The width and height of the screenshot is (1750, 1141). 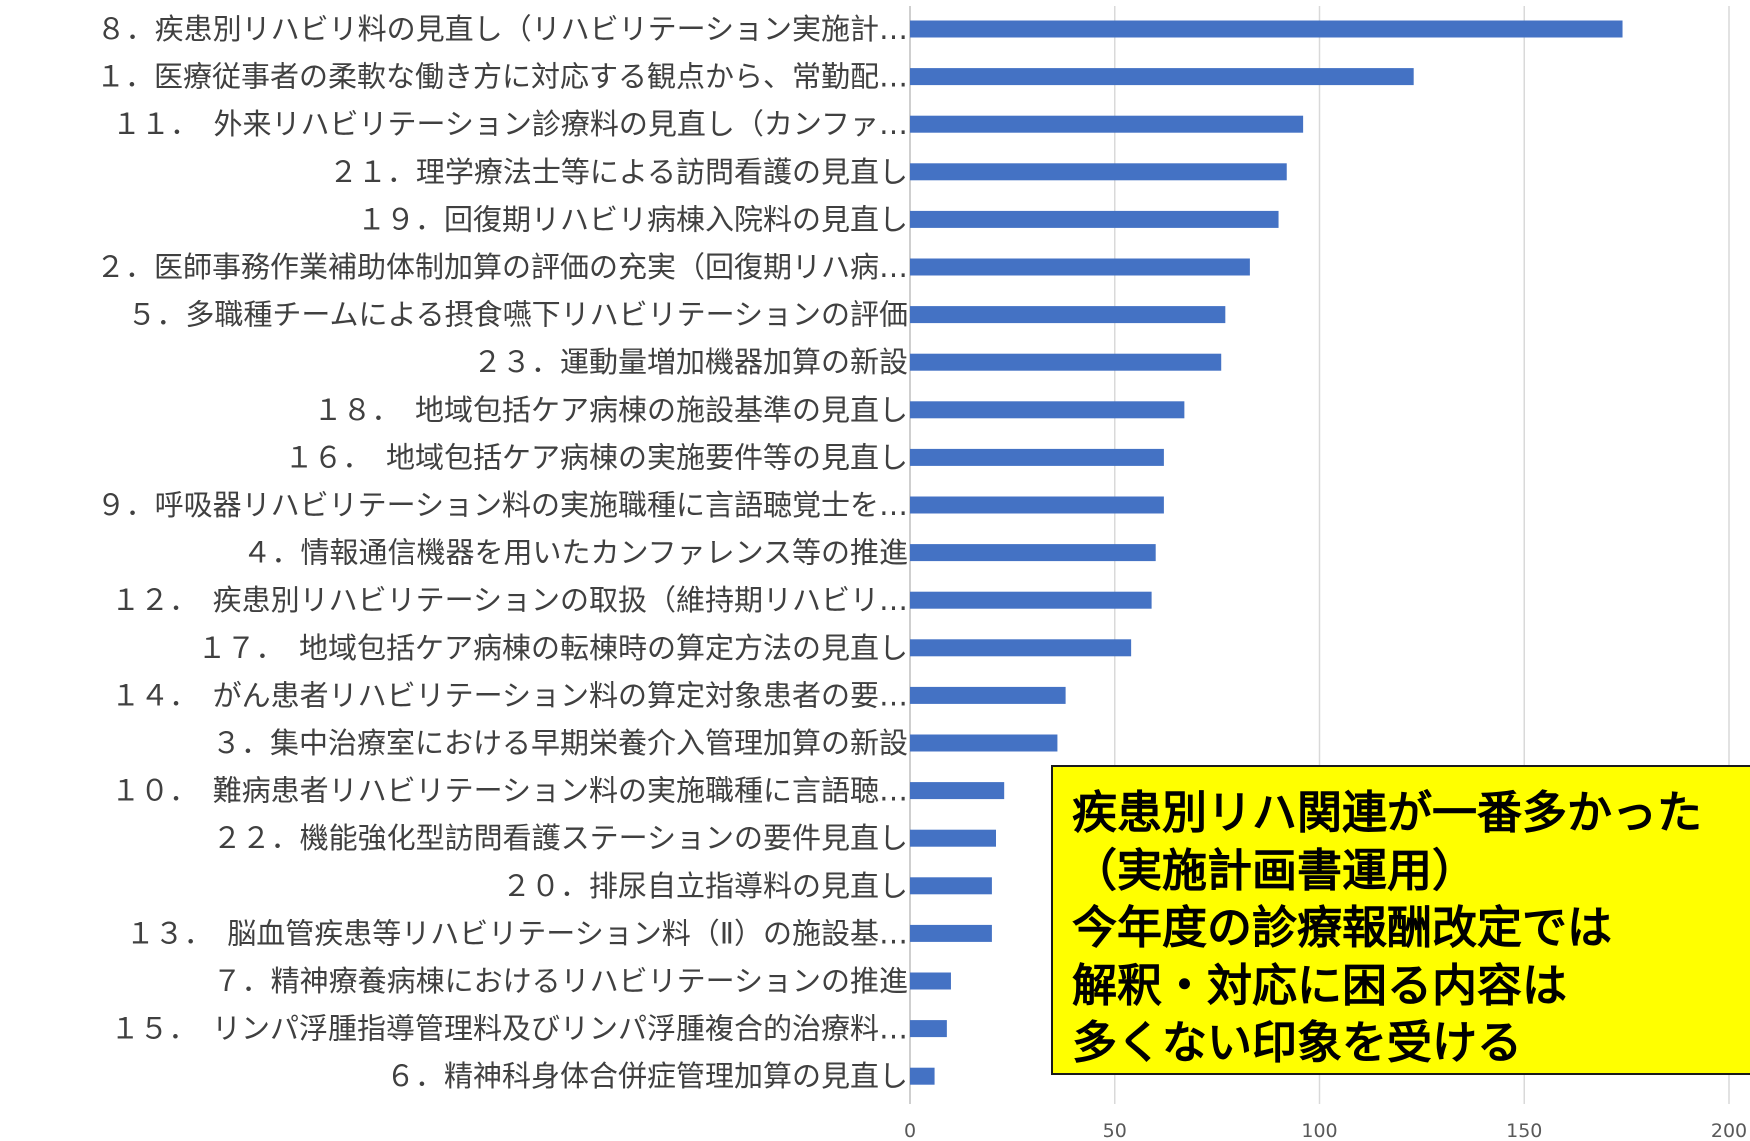 I want to click on category-label: ６．精神科身体合併症管理加算の見直し, so click(x=647, y=1076).